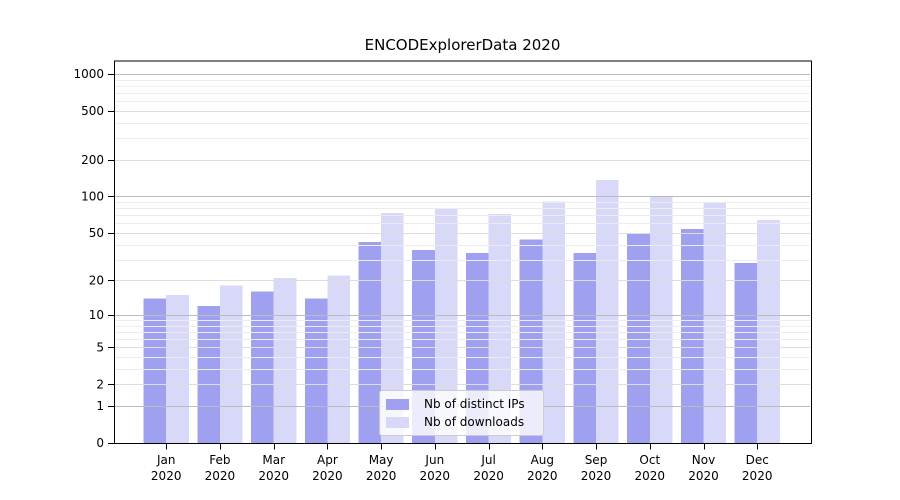 The width and height of the screenshot is (900, 500). What do you see at coordinates (231, 364) in the screenshot?
I see `bar-downloads-feb` at bounding box center [231, 364].